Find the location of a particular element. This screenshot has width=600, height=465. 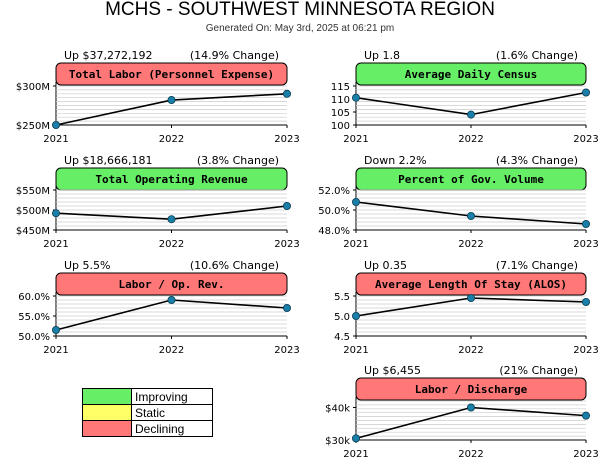

legend-row: Declining is located at coordinates (147, 428).